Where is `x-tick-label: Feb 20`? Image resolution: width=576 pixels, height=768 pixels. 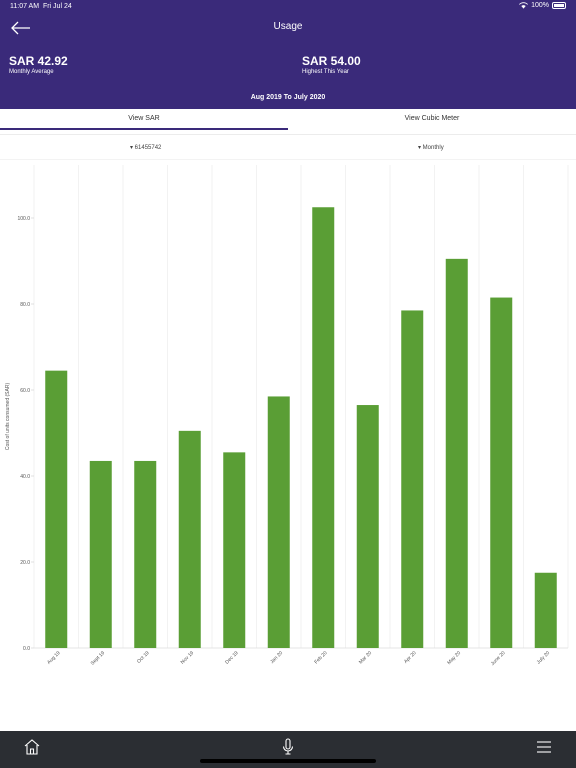
x-tick-label: Feb 20 is located at coordinates (320, 657).